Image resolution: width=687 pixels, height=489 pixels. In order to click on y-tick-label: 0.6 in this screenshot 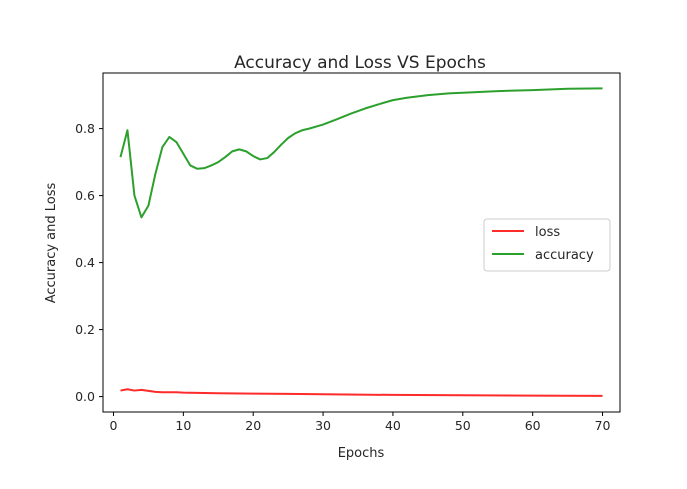, I will do `click(85, 195)`.